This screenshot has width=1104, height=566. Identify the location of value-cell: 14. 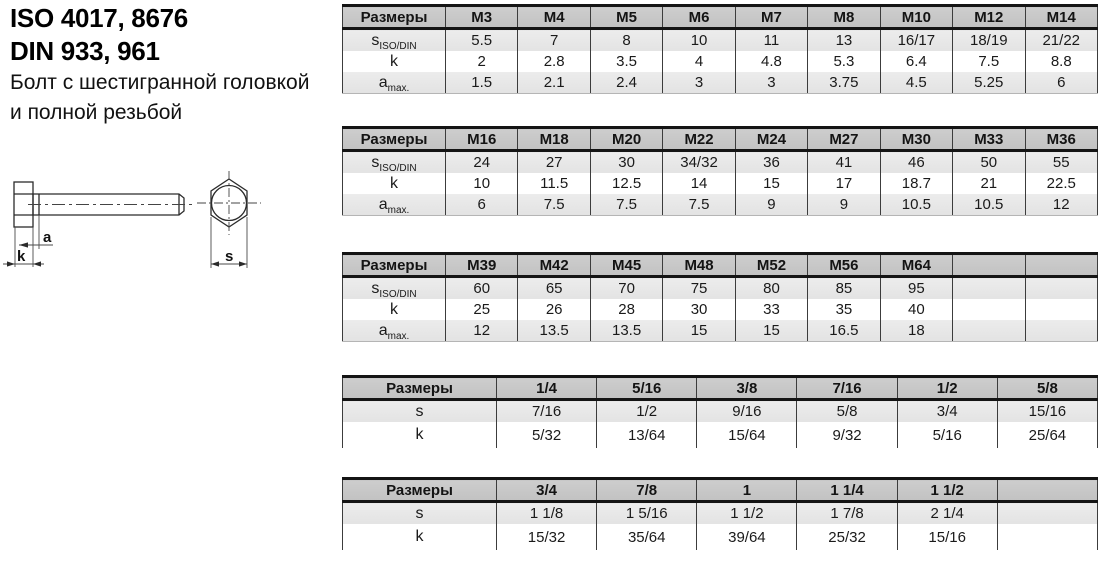
(699, 183).